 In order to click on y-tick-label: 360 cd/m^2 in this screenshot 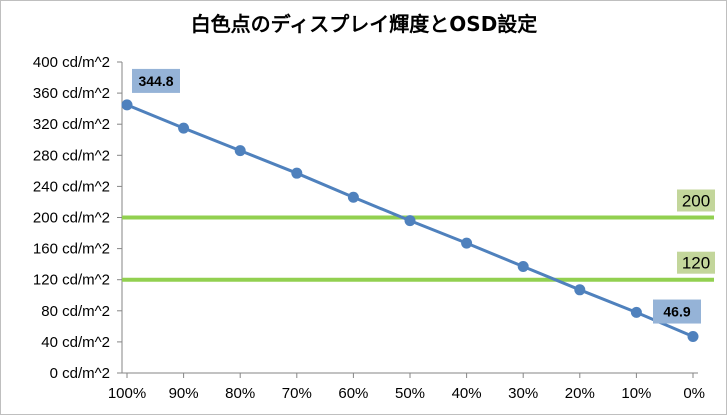, I will do `click(71, 93)`.